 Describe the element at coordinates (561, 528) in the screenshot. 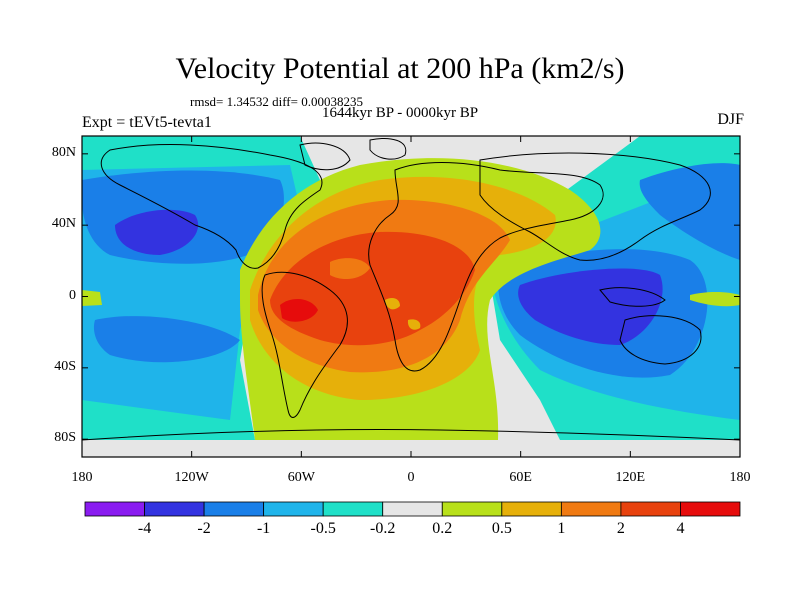

I see `colorbar-label: 1` at that location.